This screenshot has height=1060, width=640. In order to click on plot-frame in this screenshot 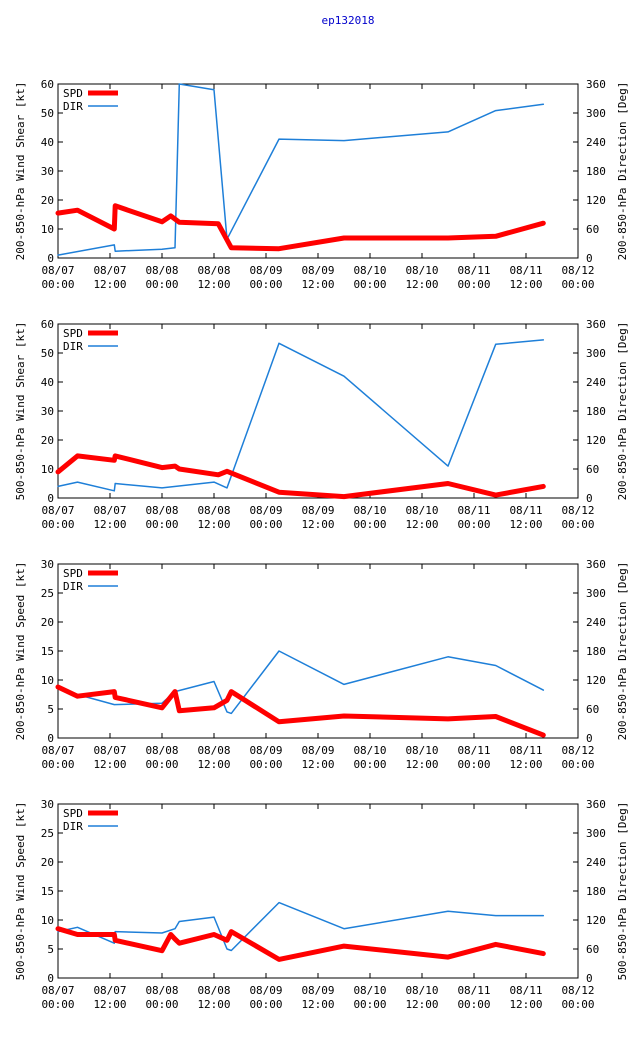, I will do `click(318, 411)`.